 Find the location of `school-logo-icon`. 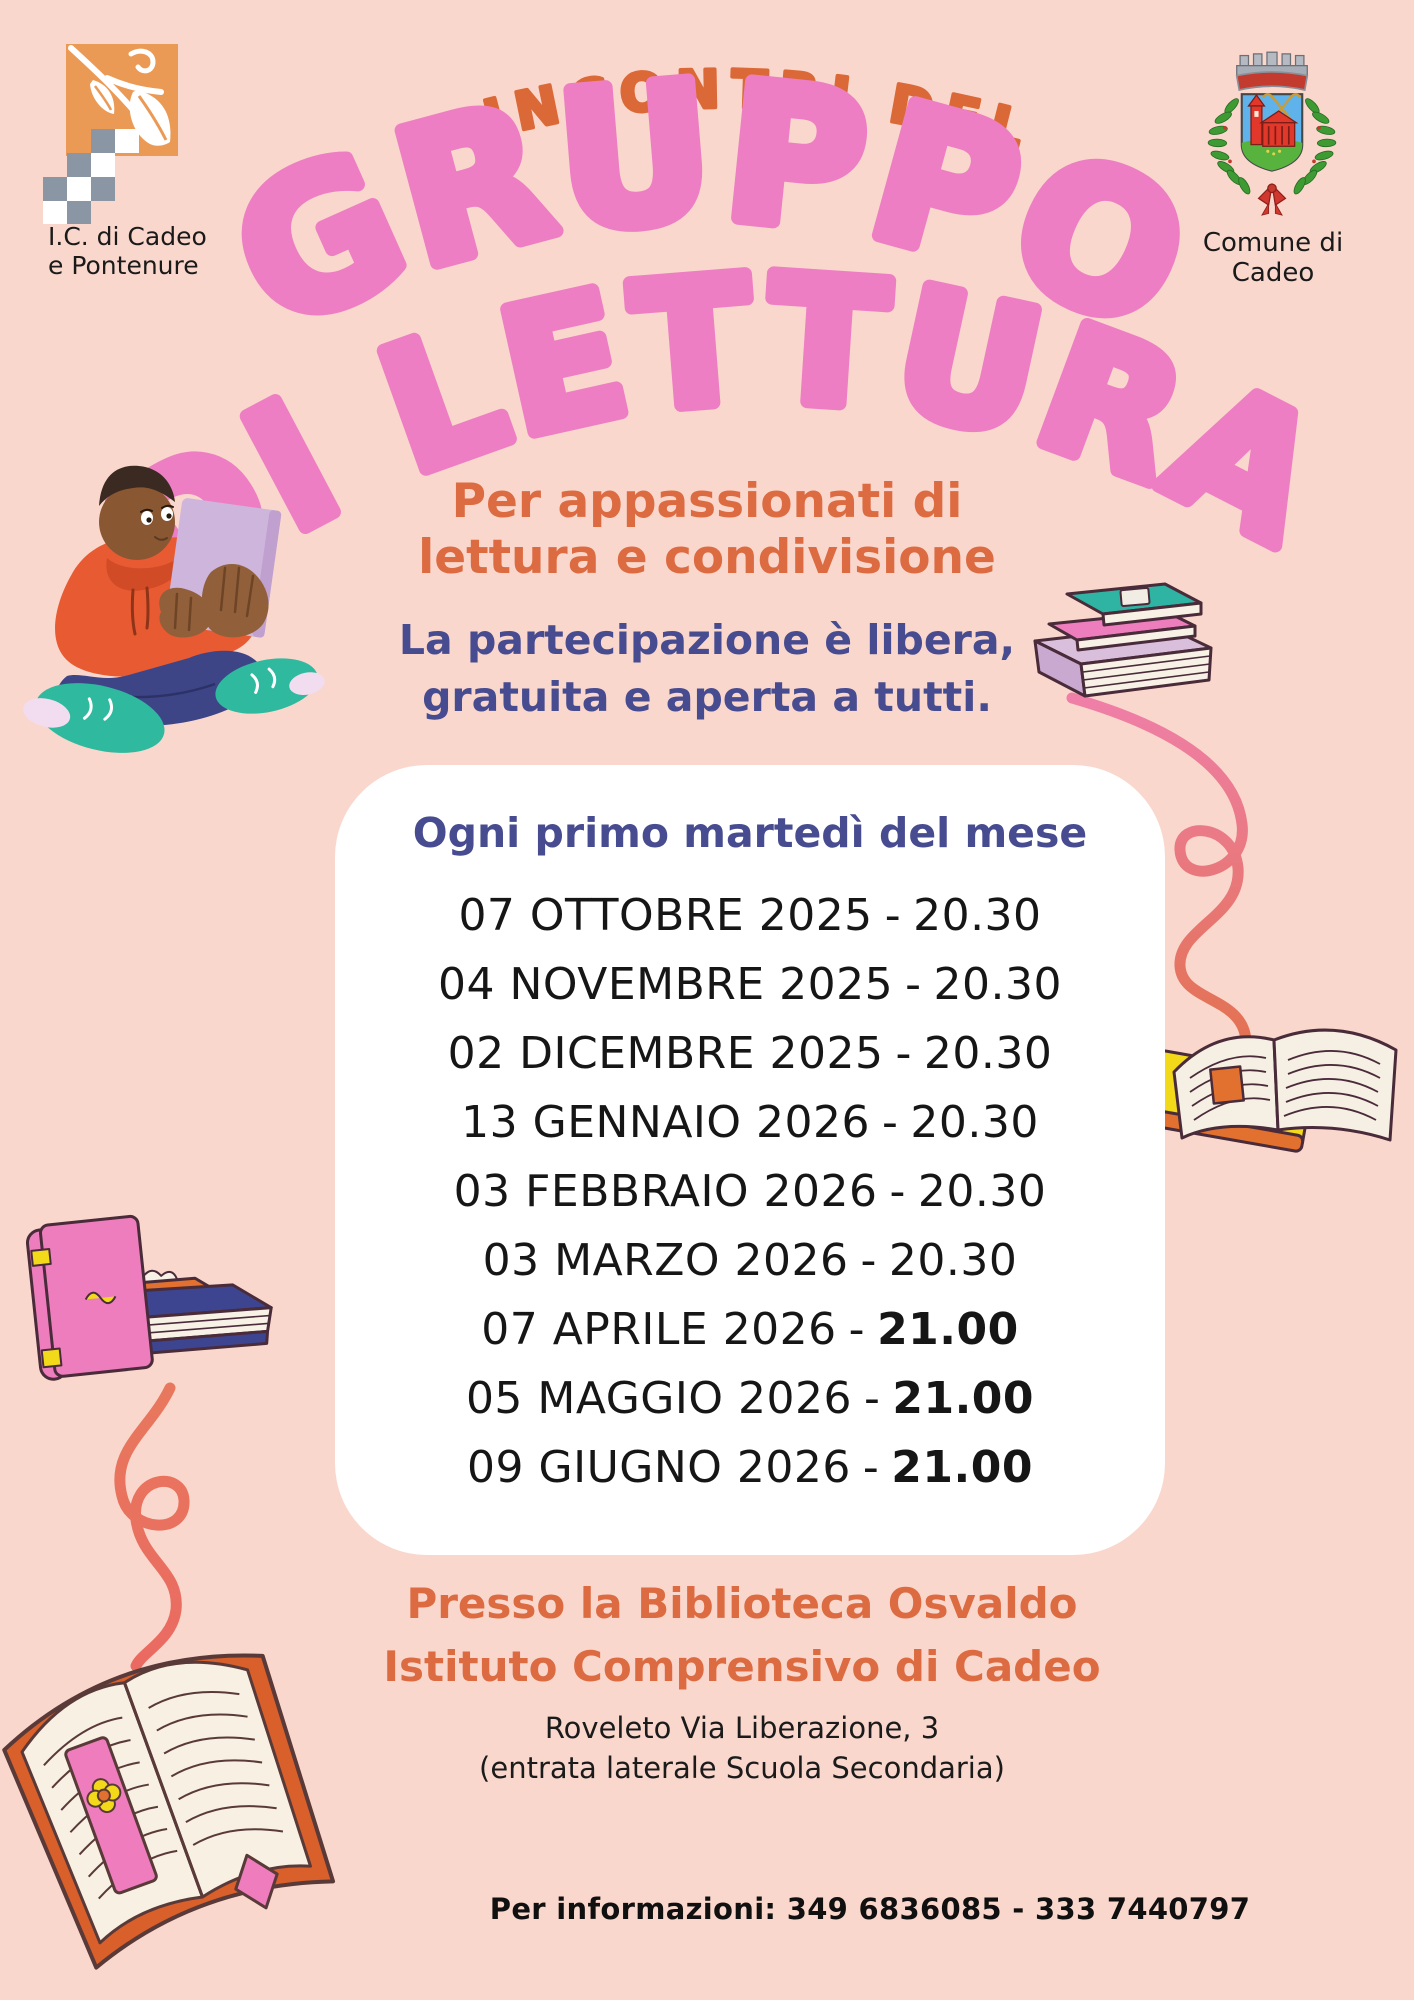

school-logo-icon is located at coordinates (133, 134).